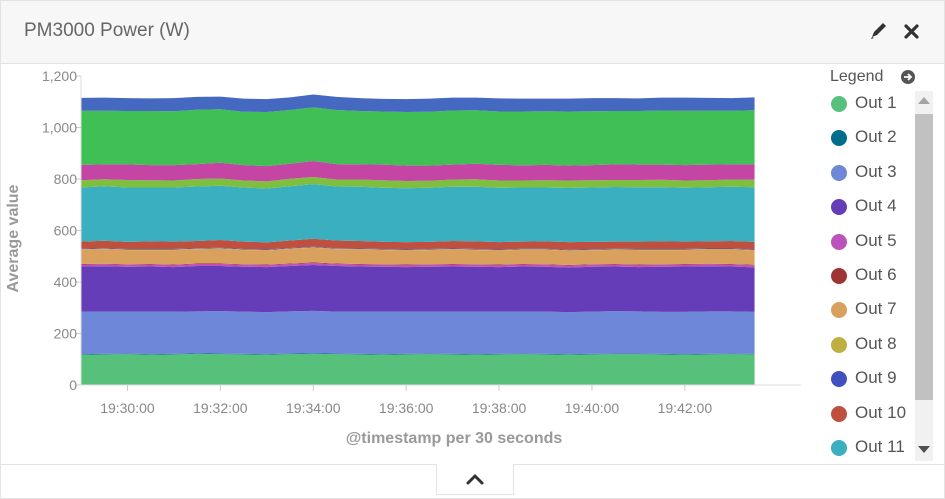 This screenshot has width=945, height=499. What do you see at coordinates (881, 412) in the screenshot?
I see `legend-item-label: Out 10` at bounding box center [881, 412].